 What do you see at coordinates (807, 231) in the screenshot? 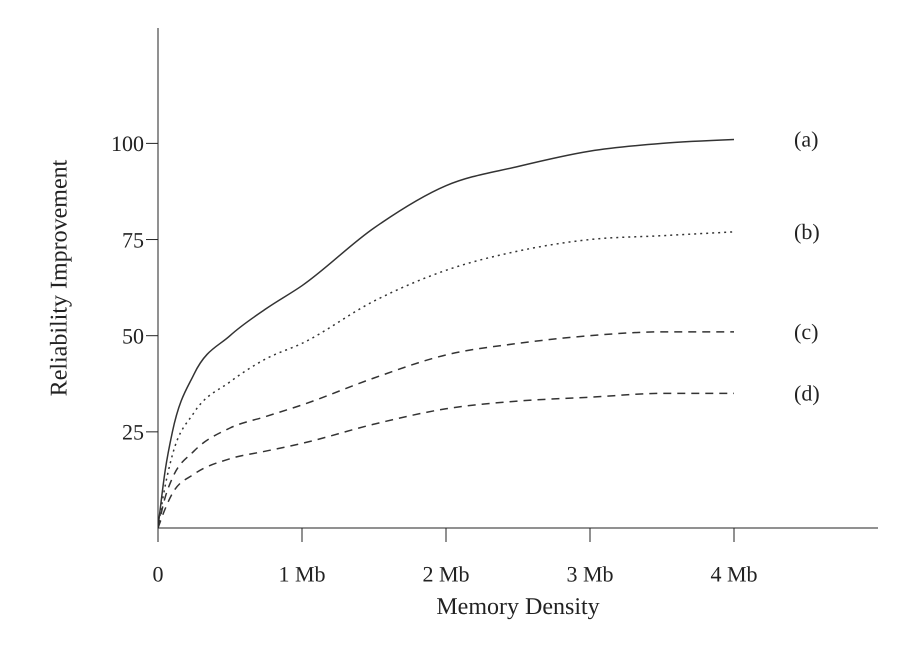
I see `text: (b)` at bounding box center [807, 231].